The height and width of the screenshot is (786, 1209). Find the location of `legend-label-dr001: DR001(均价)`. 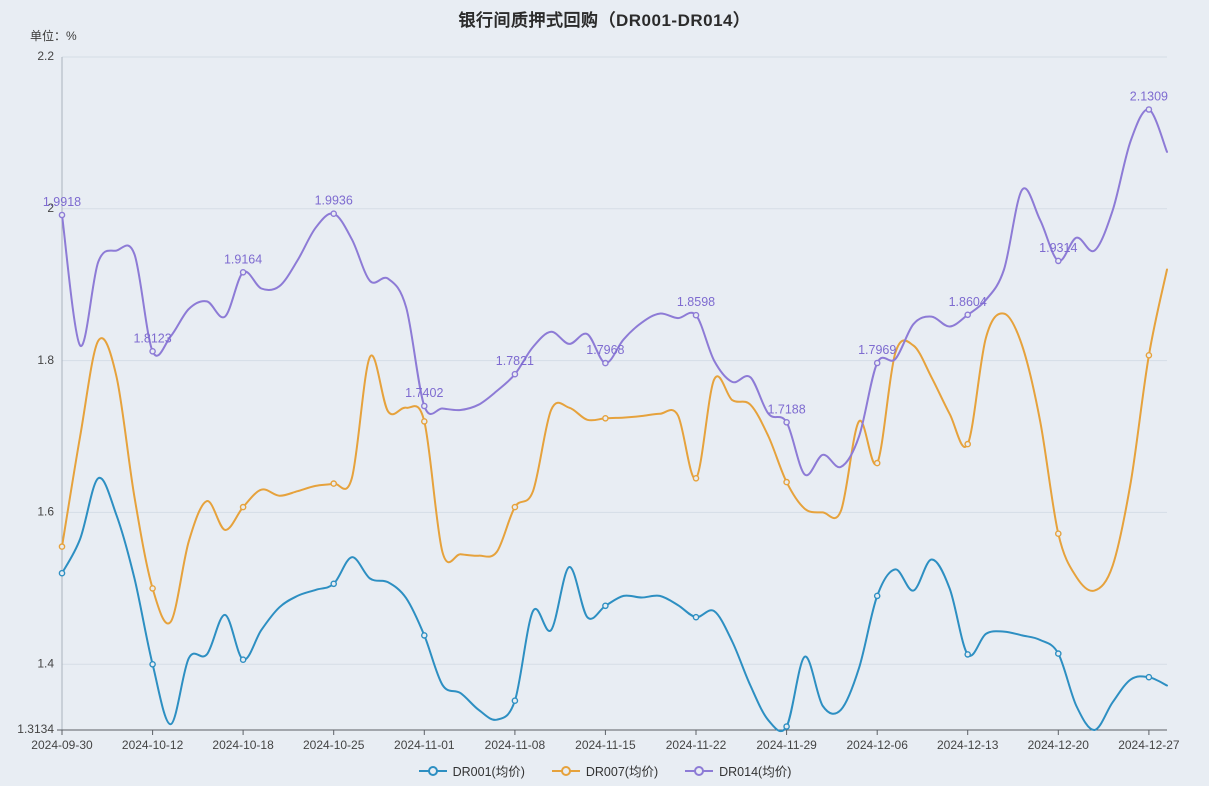

legend-label-dr001: DR001(均价) is located at coordinates (488, 772).